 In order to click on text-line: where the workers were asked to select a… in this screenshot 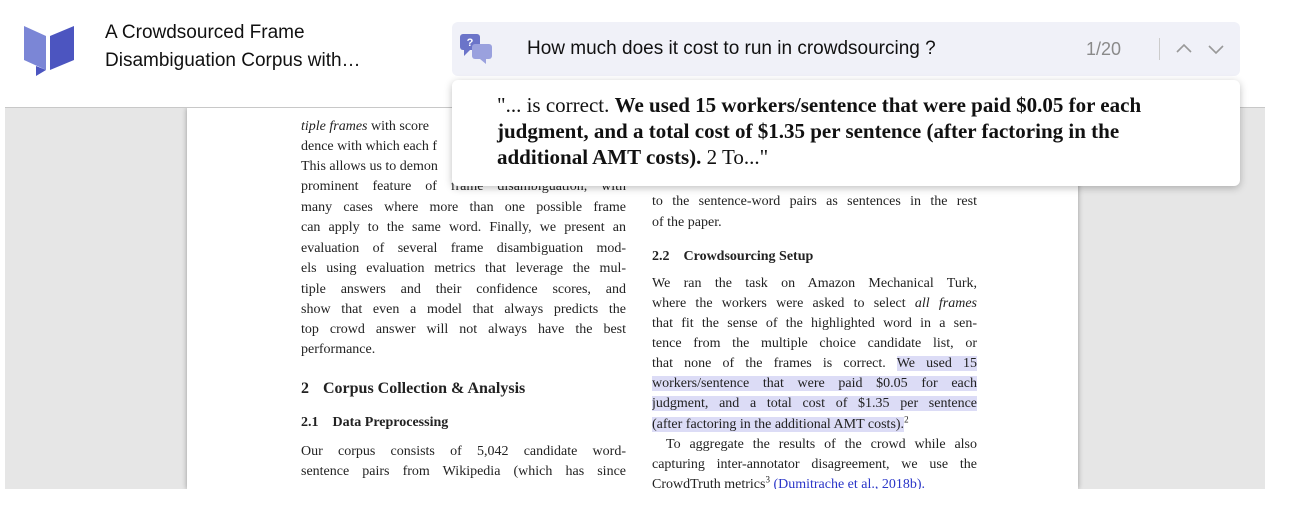, I will do `click(814, 304)`.